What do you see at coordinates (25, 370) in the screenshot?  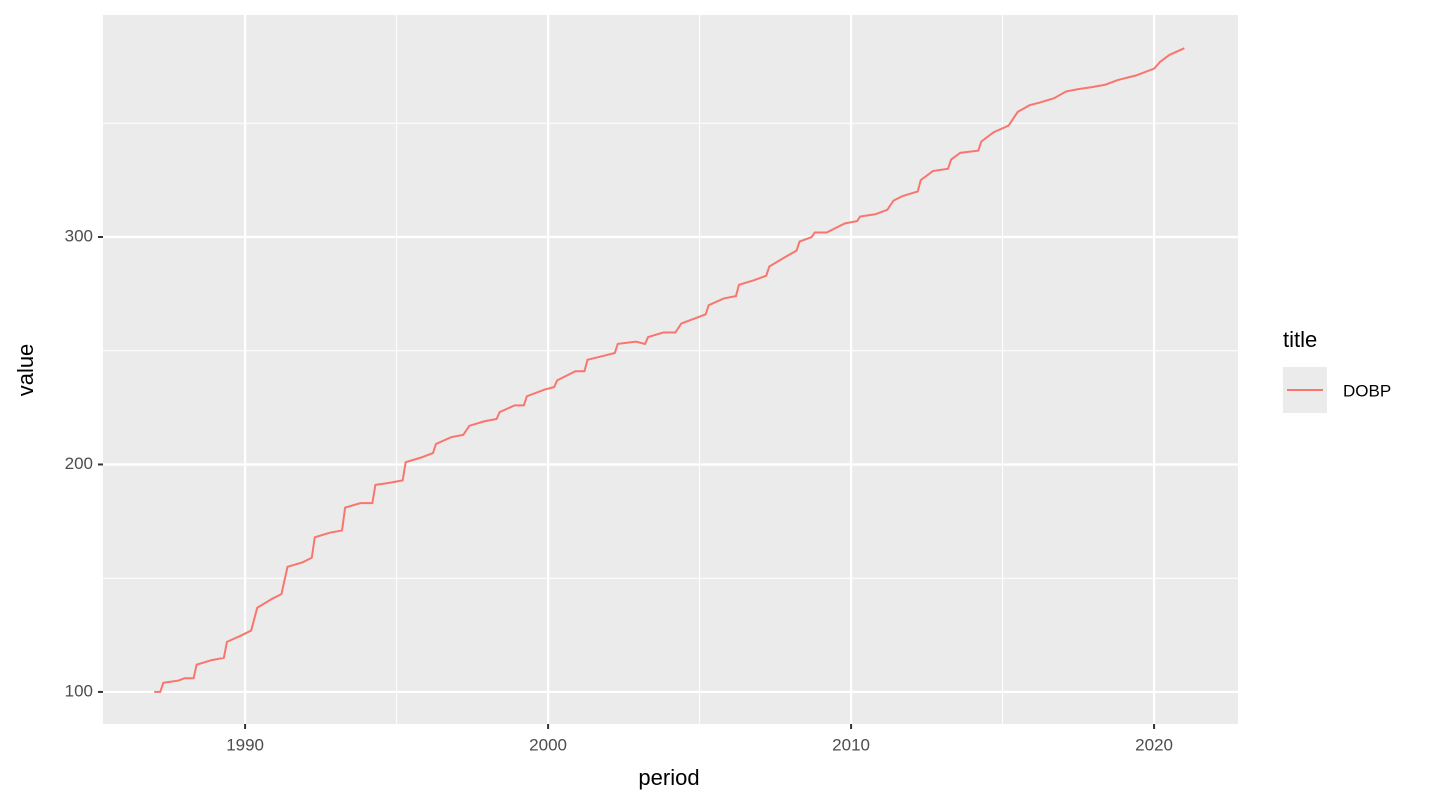 I see `y-axis-title: value` at bounding box center [25, 370].